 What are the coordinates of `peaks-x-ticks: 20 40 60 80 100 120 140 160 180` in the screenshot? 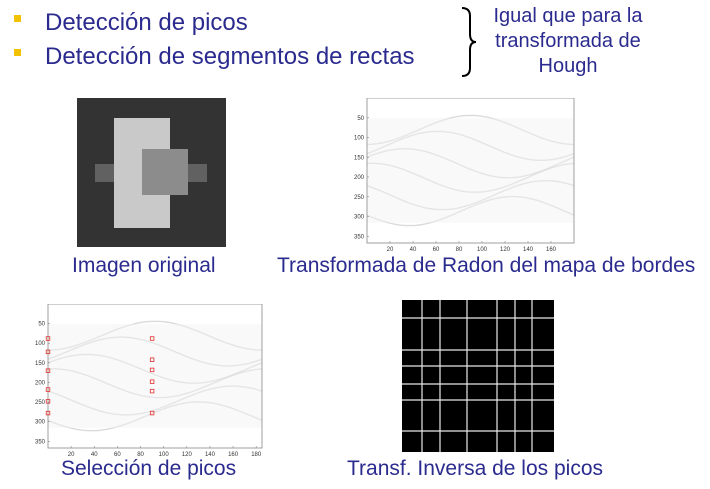 It's located at (165, 452).